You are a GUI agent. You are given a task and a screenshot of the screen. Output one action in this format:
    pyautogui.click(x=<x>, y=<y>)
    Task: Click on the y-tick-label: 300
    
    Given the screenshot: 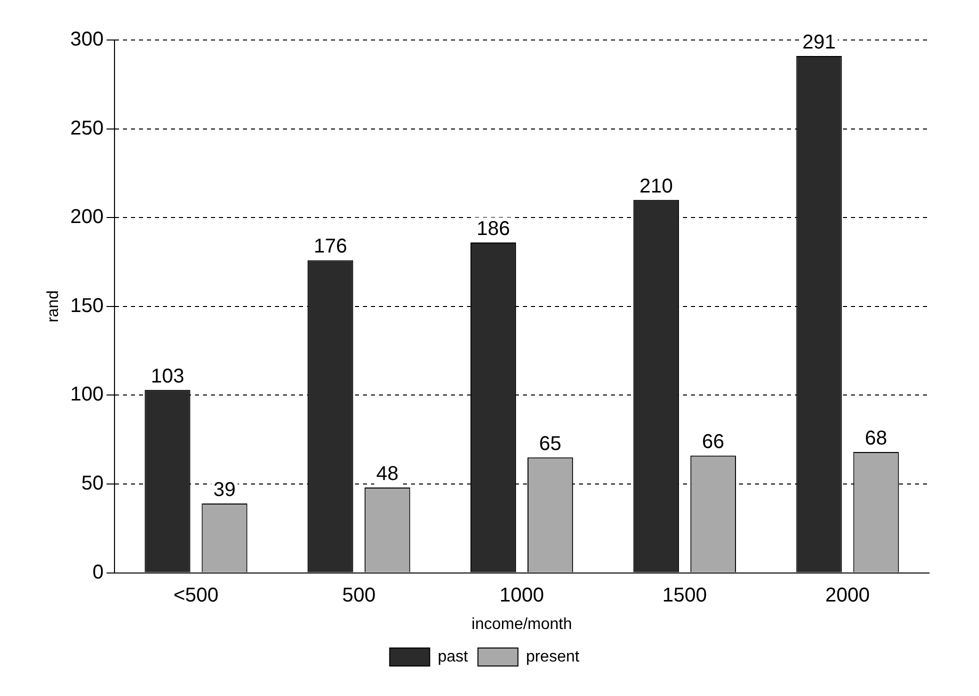 What is the action you would take?
    pyautogui.click(x=87, y=39)
    